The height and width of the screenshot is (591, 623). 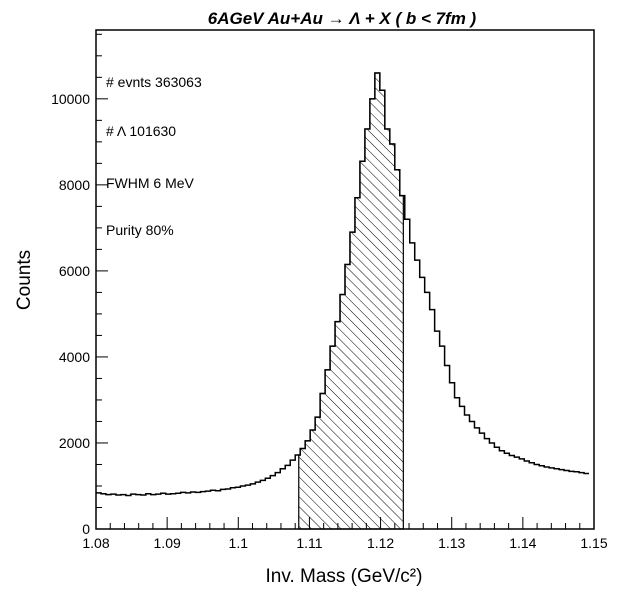 I want to click on y-tick-label: 2000, so click(x=74, y=443).